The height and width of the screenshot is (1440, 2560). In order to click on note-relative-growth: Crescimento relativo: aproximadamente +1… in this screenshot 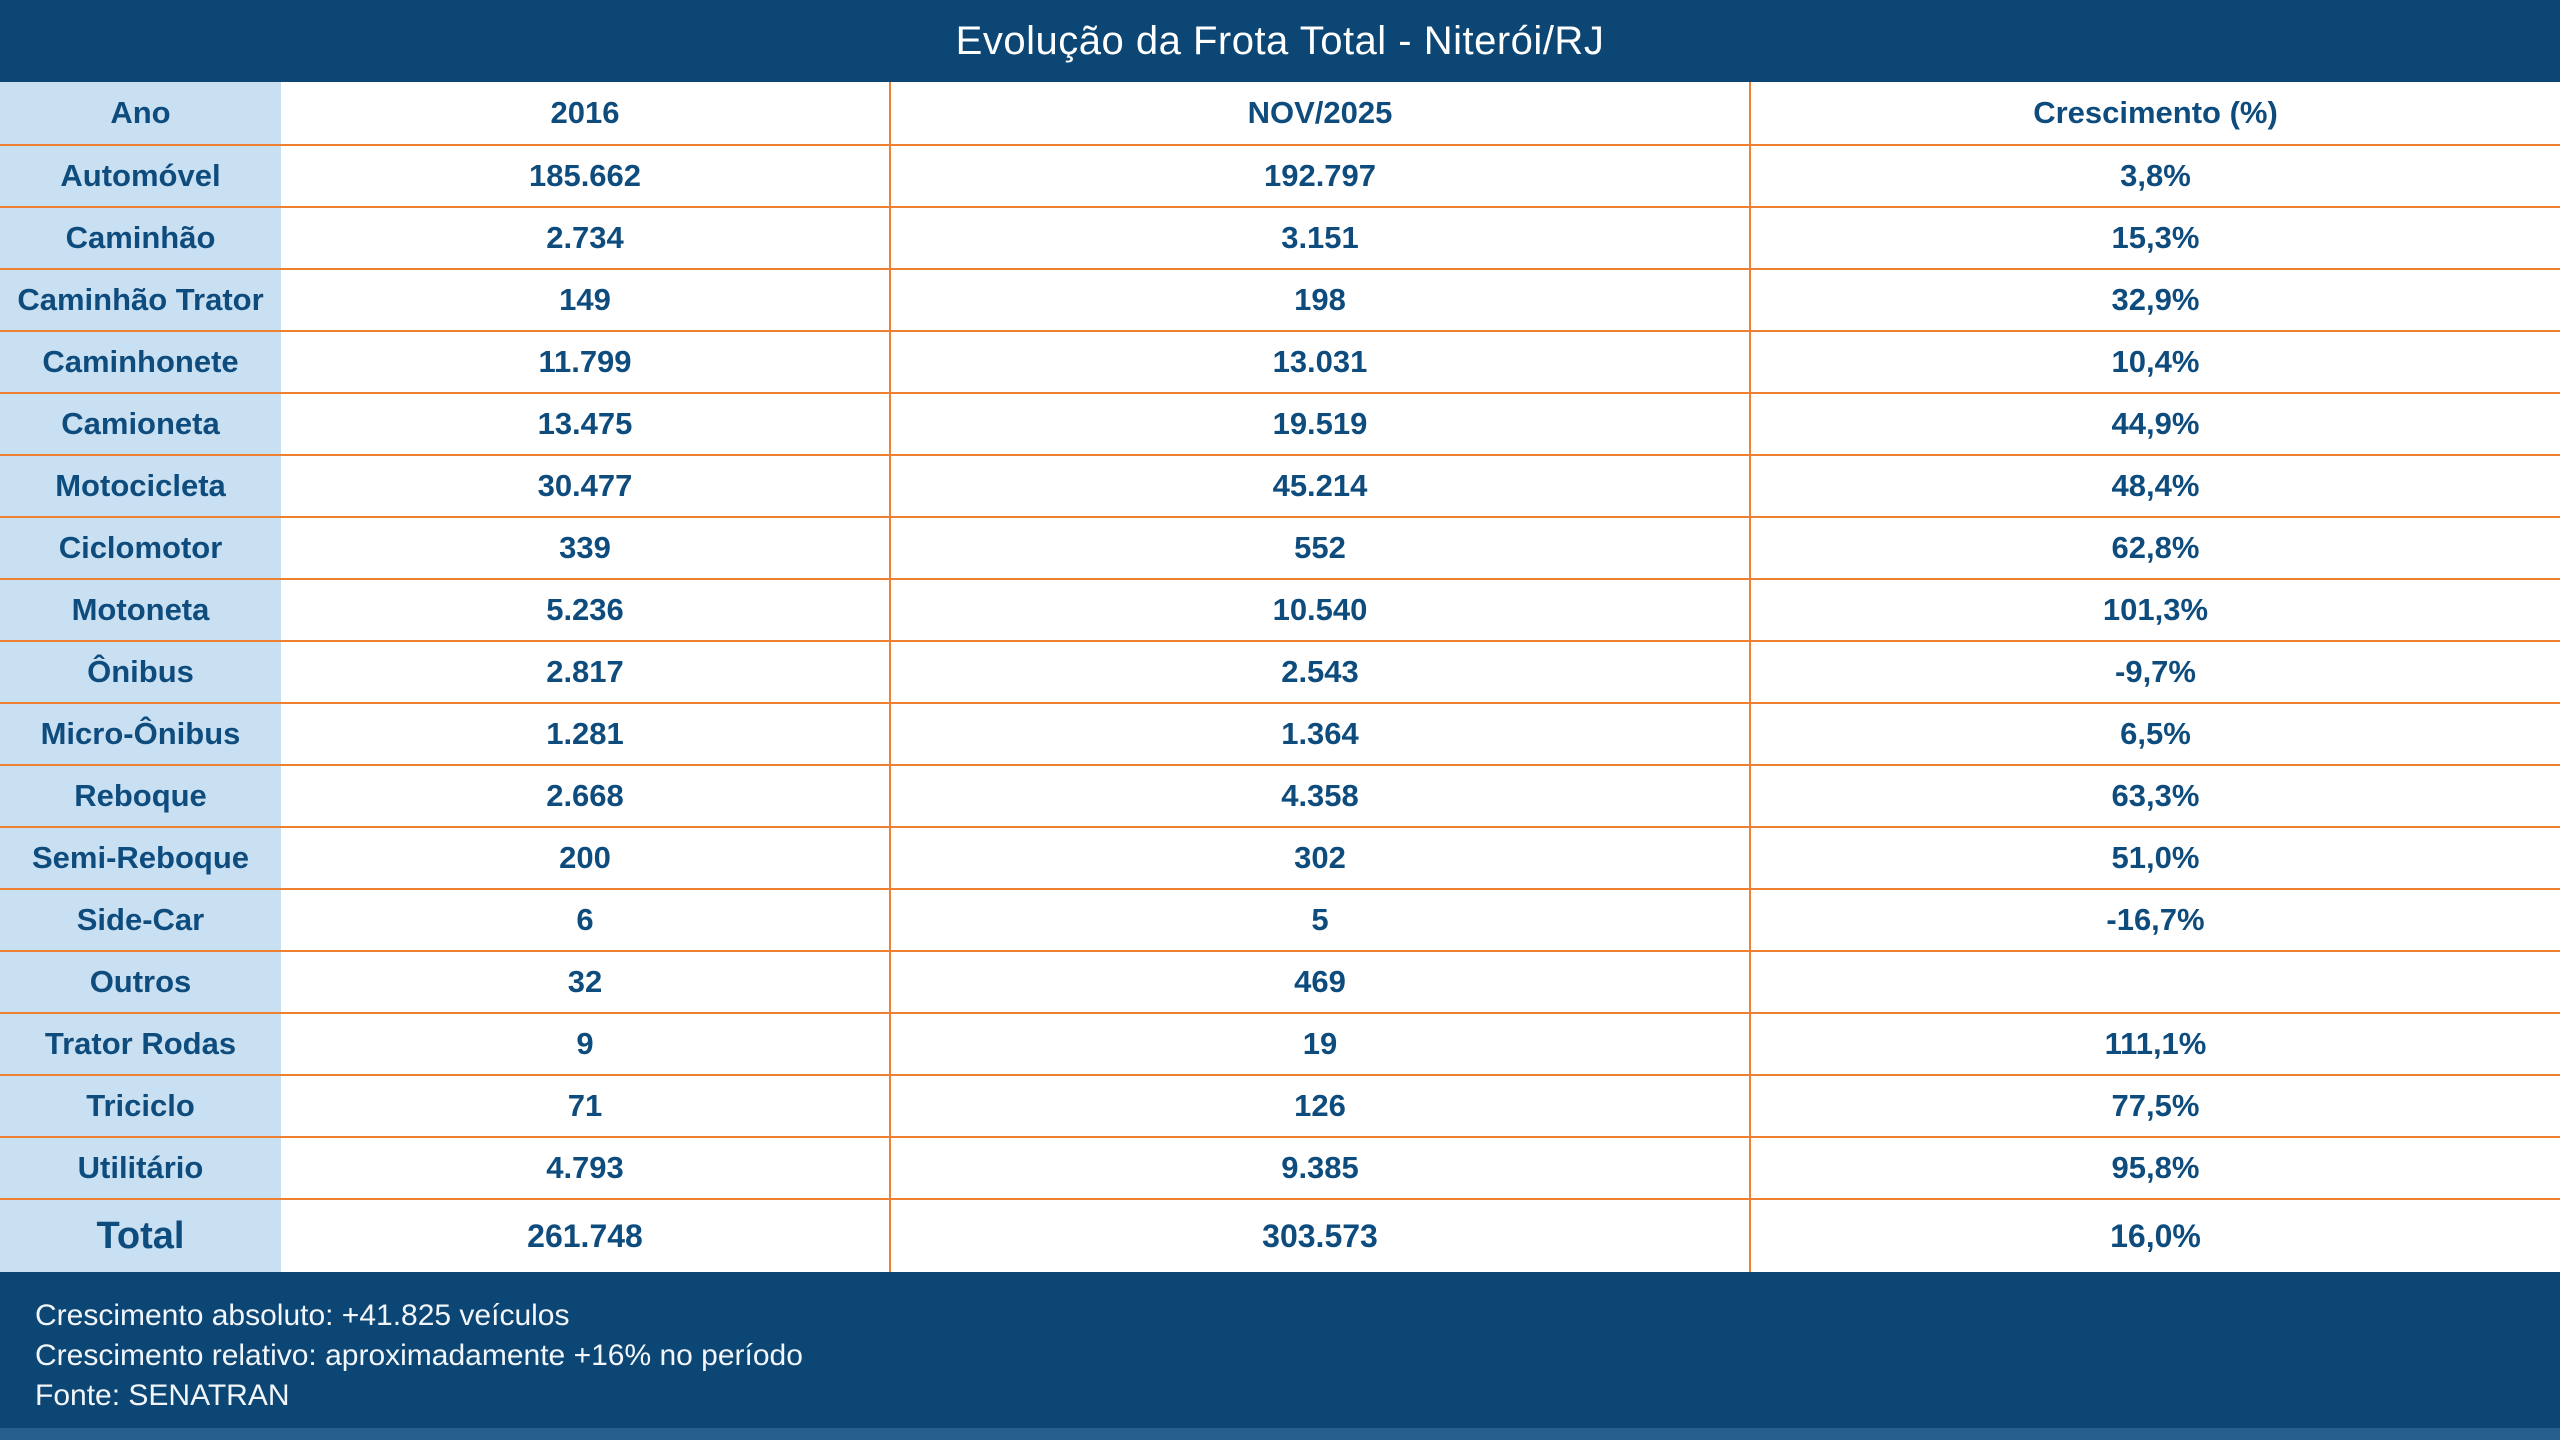, I will do `click(419, 1355)`.